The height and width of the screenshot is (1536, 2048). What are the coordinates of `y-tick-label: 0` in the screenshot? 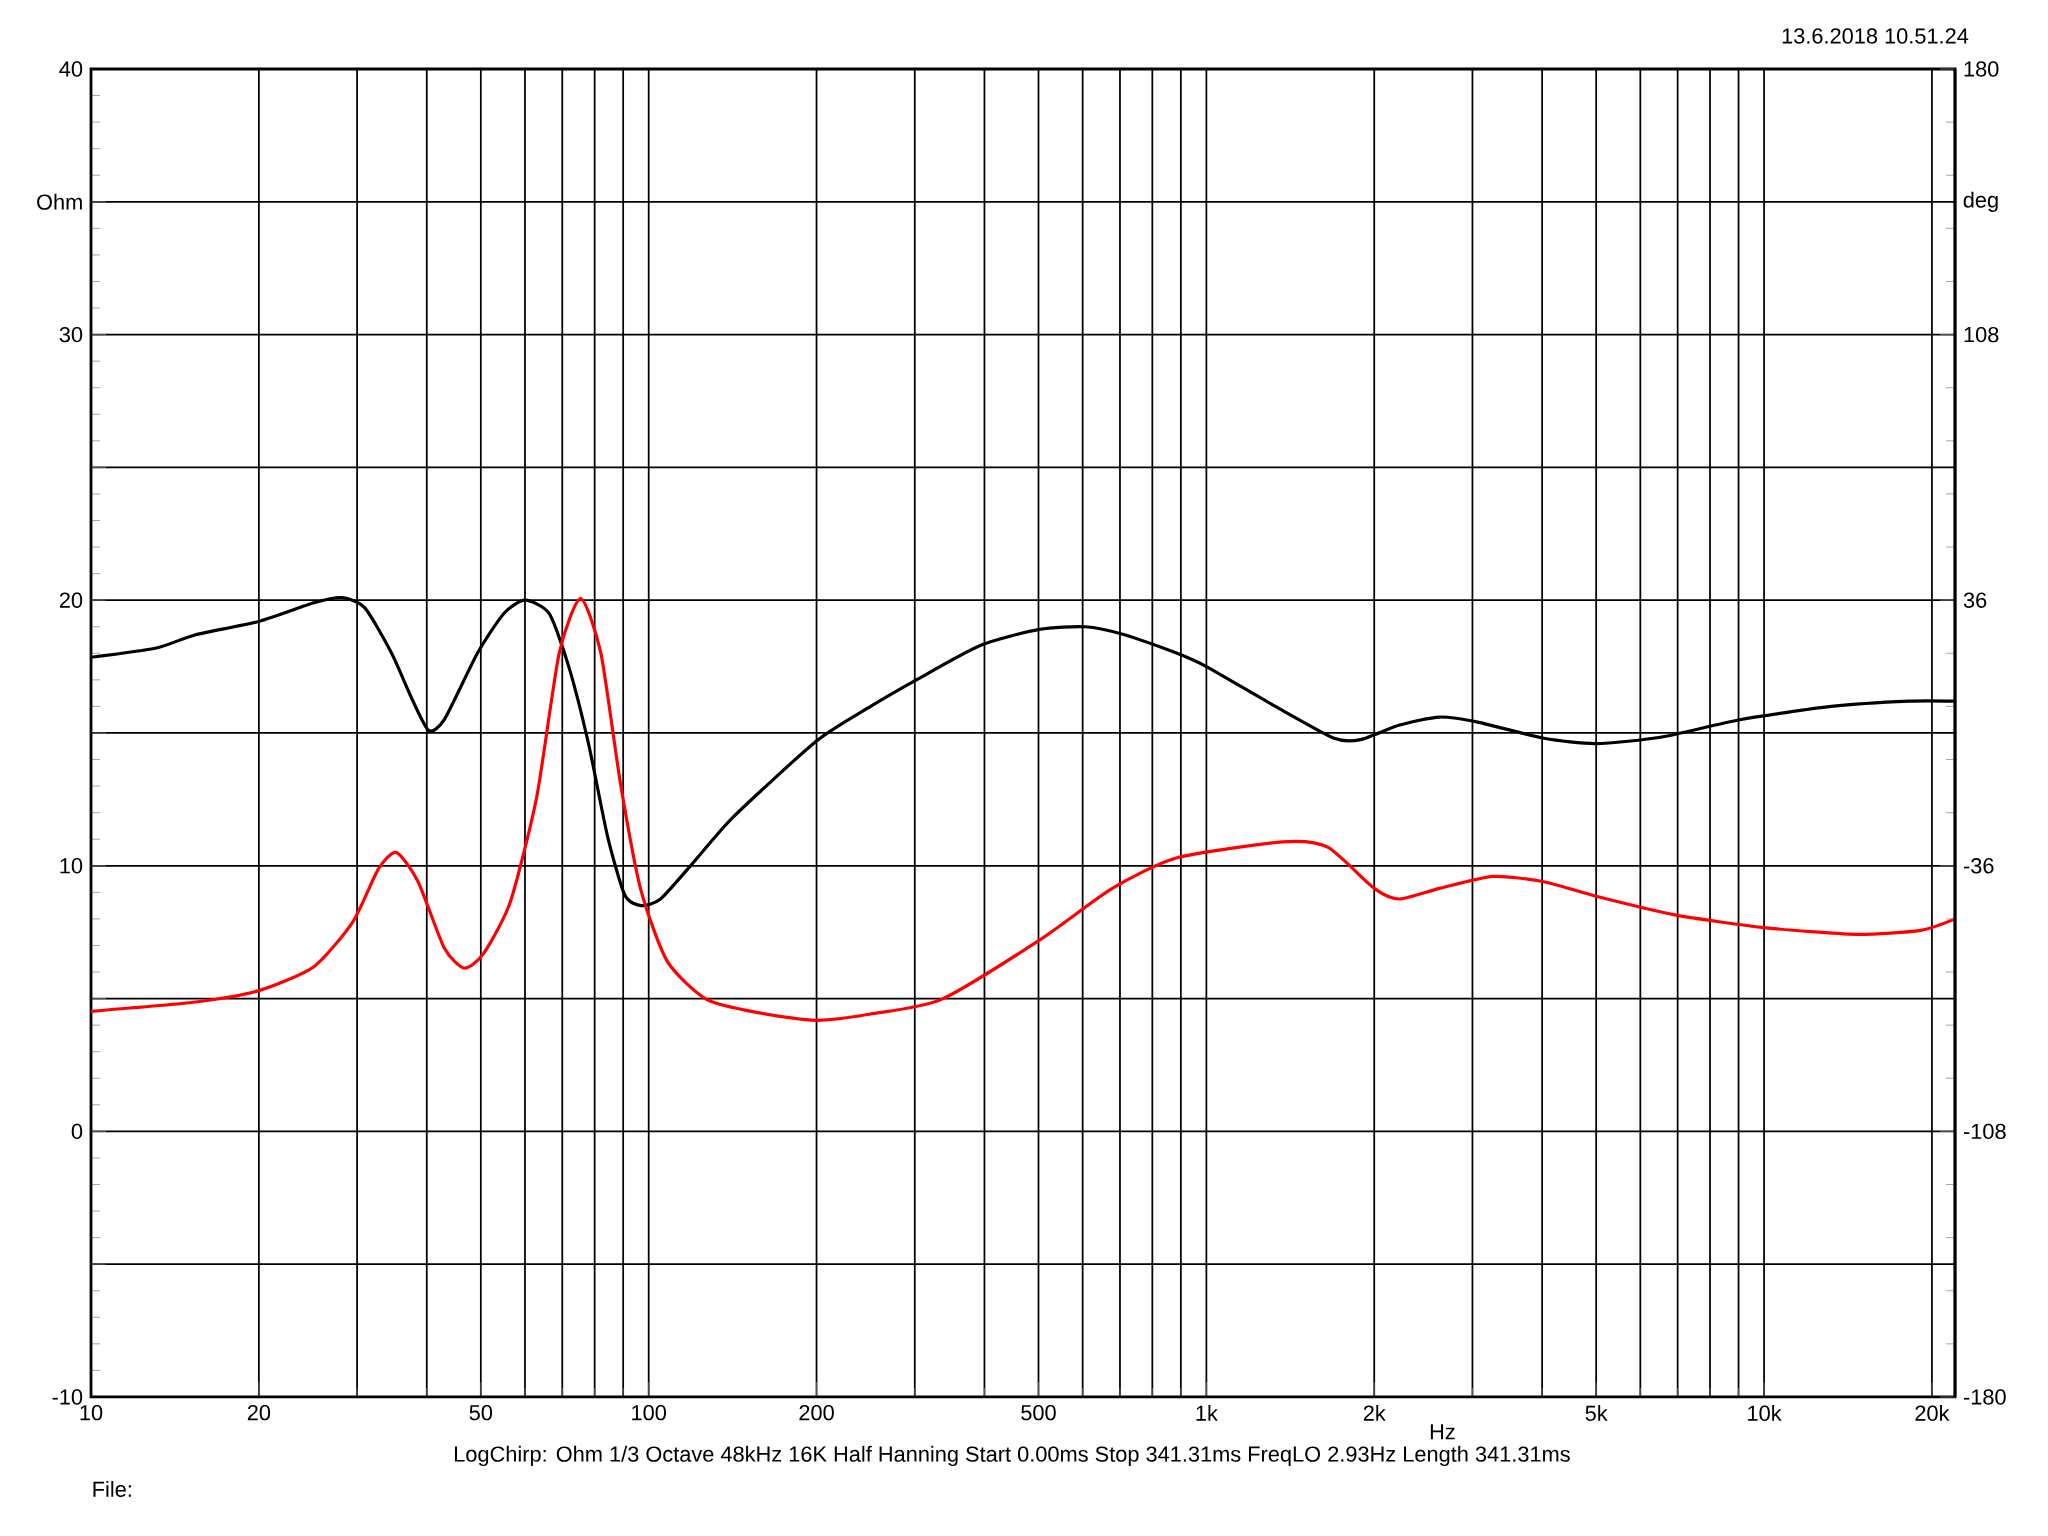 It's located at (77, 1131).